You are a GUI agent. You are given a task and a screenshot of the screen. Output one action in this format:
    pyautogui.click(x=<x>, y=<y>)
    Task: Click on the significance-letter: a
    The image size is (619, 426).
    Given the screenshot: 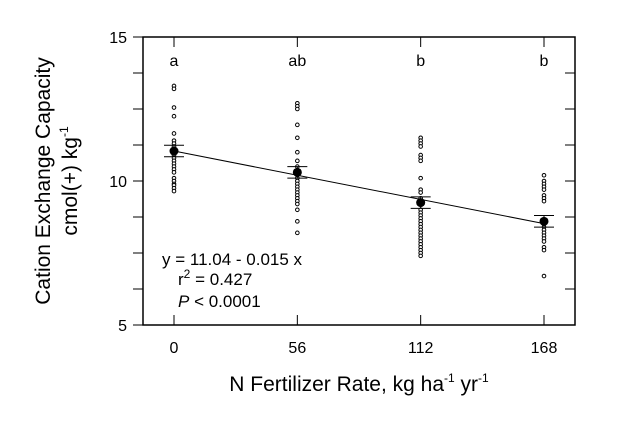 What is the action you would take?
    pyautogui.click(x=174, y=61)
    